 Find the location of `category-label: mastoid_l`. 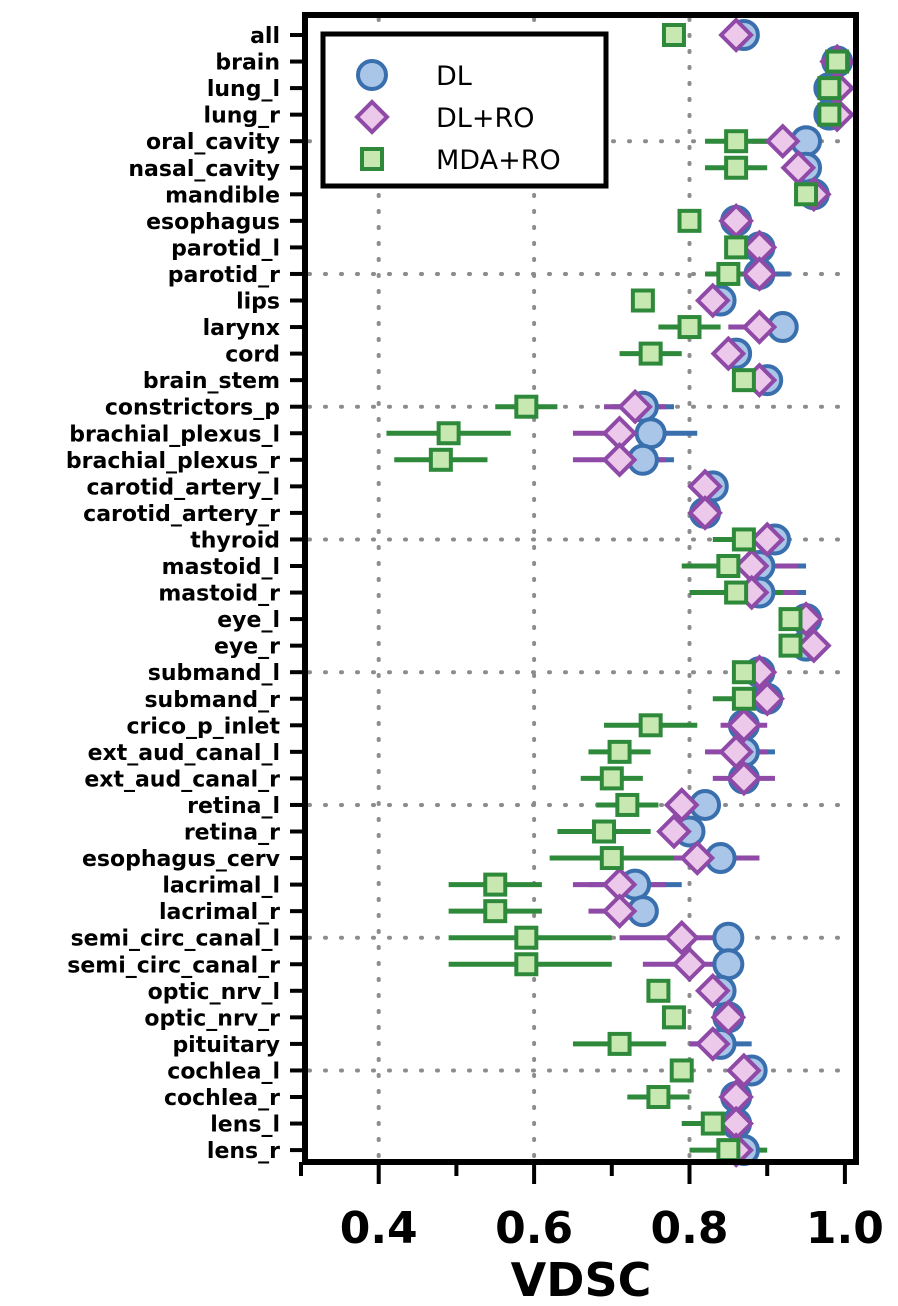

category-label: mastoid_l is located at coordinates (221, 567).